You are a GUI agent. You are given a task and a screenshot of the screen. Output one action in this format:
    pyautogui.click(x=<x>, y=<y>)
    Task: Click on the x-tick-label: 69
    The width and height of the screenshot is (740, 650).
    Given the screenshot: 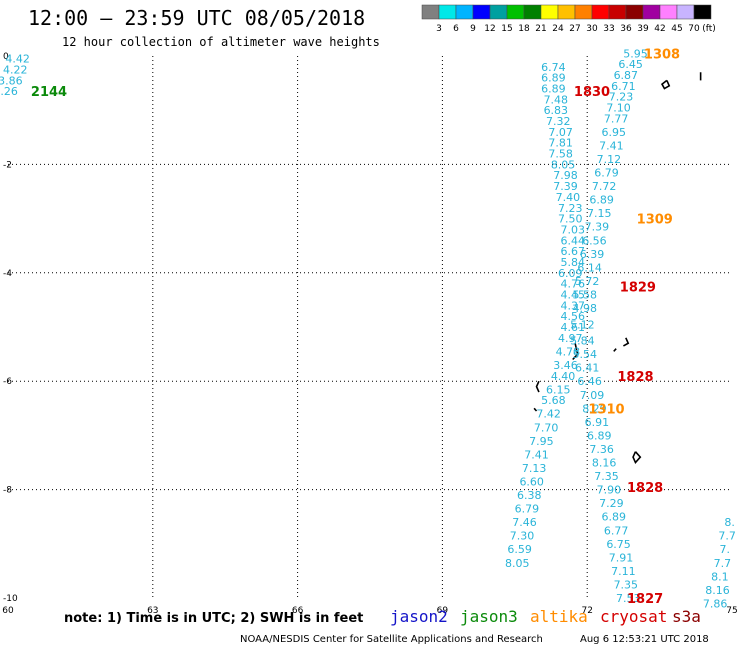 What is the action you would take?
    pyautogui.click(x=443, y=611)
    